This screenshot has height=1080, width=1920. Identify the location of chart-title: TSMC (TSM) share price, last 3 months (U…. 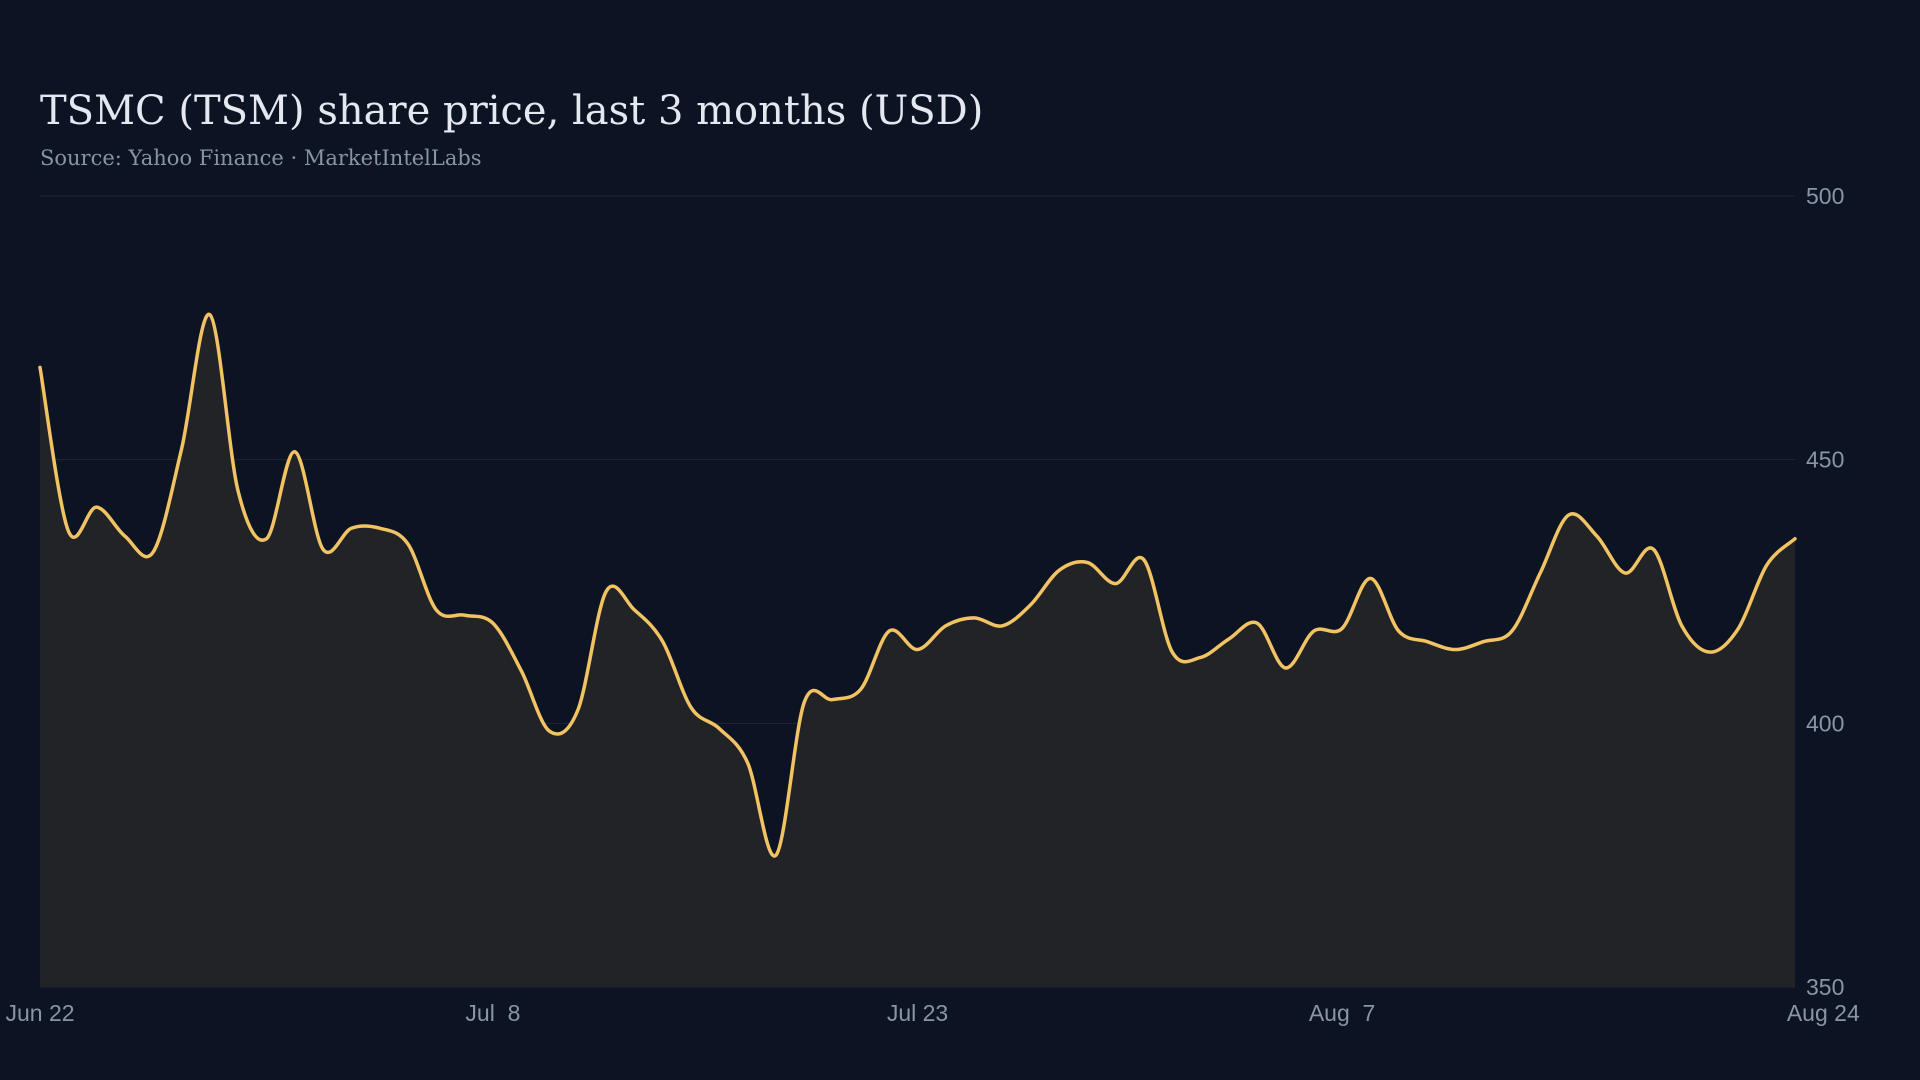
(512, 111).